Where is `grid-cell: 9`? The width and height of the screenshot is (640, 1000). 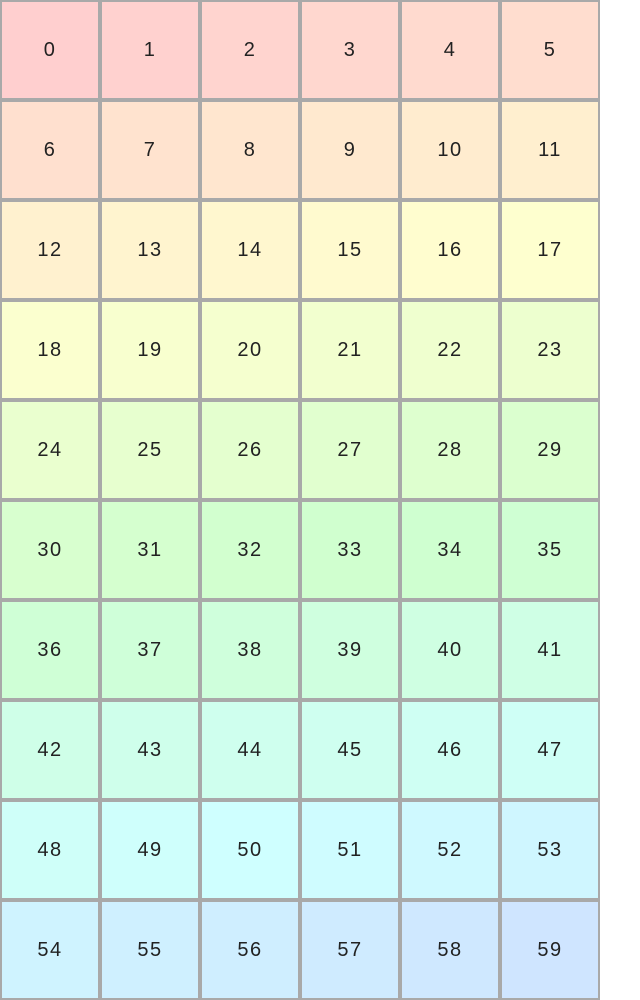 grid-cell: 9 is located at coordinates (350, 150).